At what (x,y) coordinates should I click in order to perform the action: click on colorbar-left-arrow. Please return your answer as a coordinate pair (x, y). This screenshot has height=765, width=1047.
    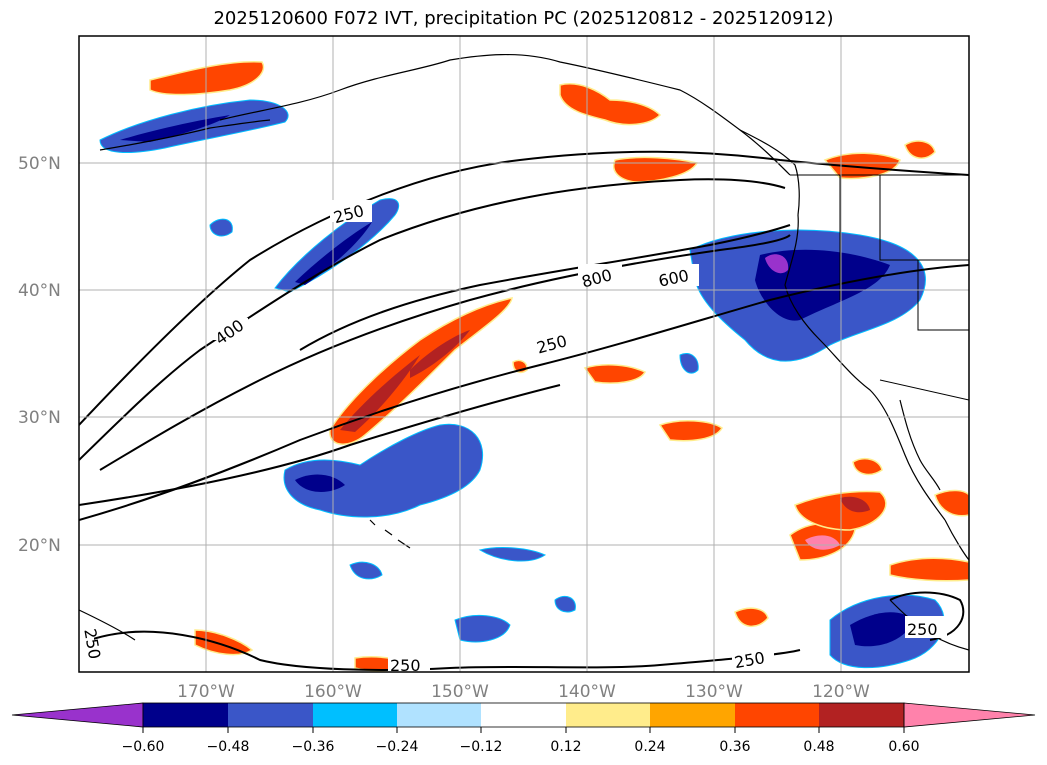
    Looking at the image, I should click on (77, 715).